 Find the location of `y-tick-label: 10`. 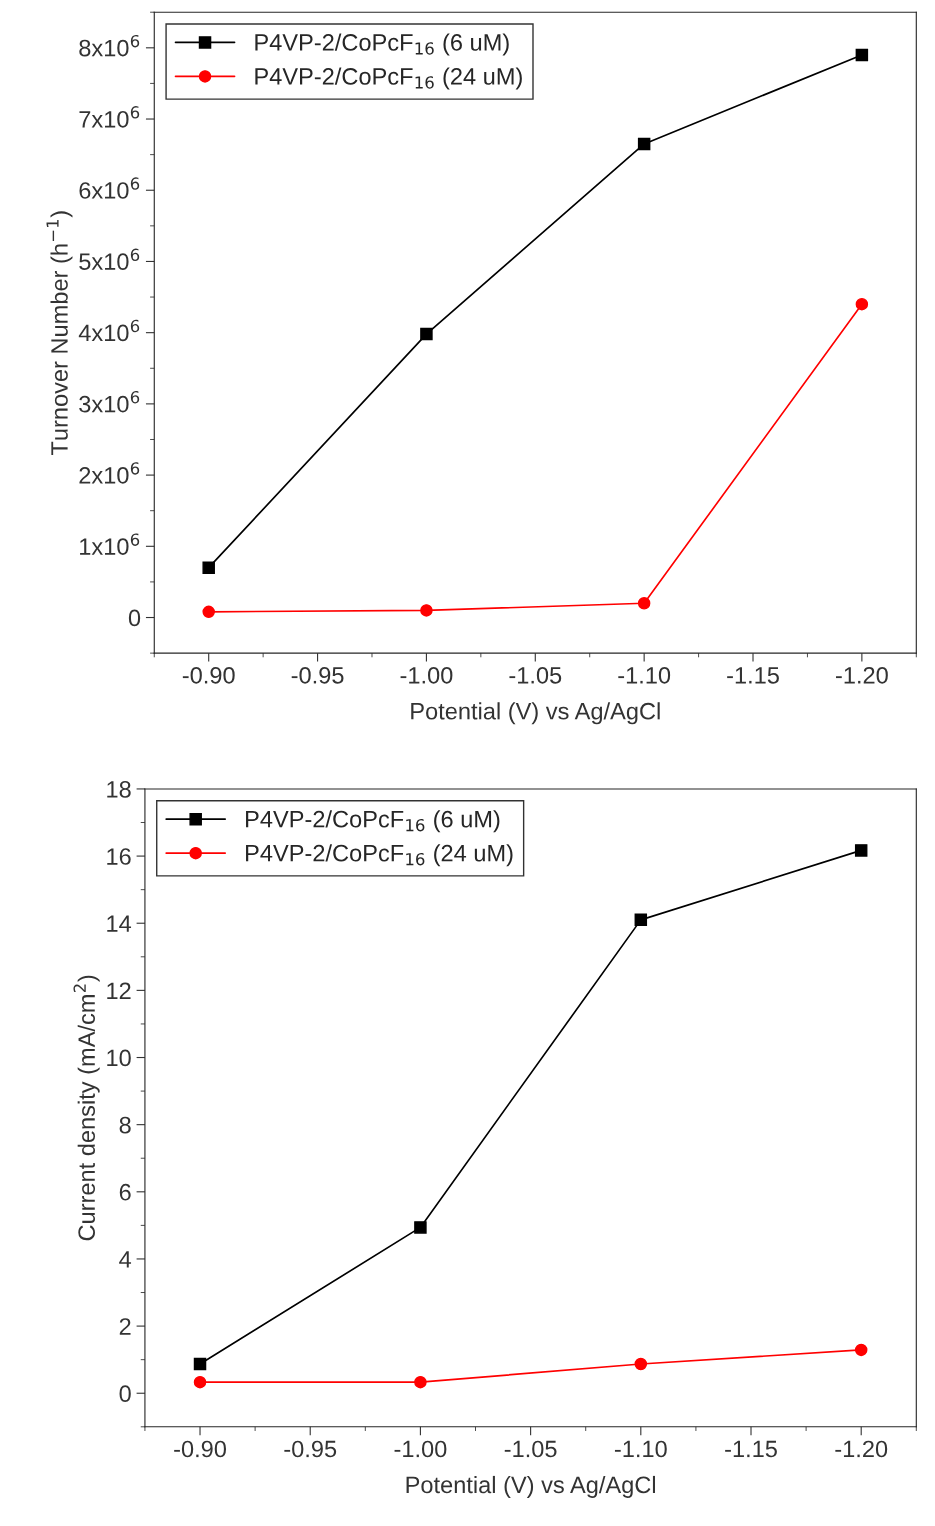

y-tick-label: 10 is located at coordinates (119, 1058).